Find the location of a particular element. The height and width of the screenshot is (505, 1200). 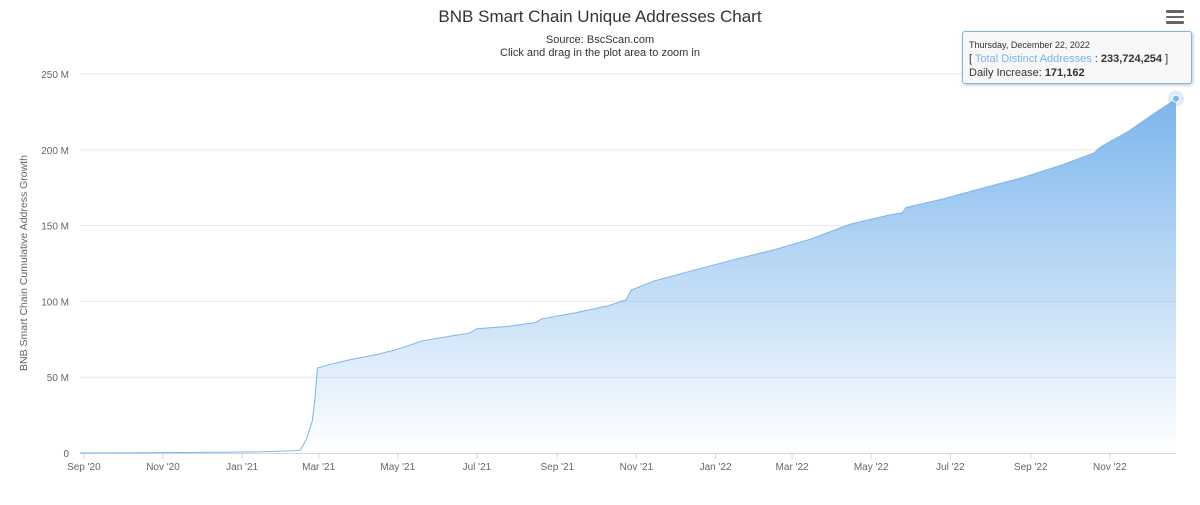

y-tick-label: 0 is located at coordinates (66, 454).